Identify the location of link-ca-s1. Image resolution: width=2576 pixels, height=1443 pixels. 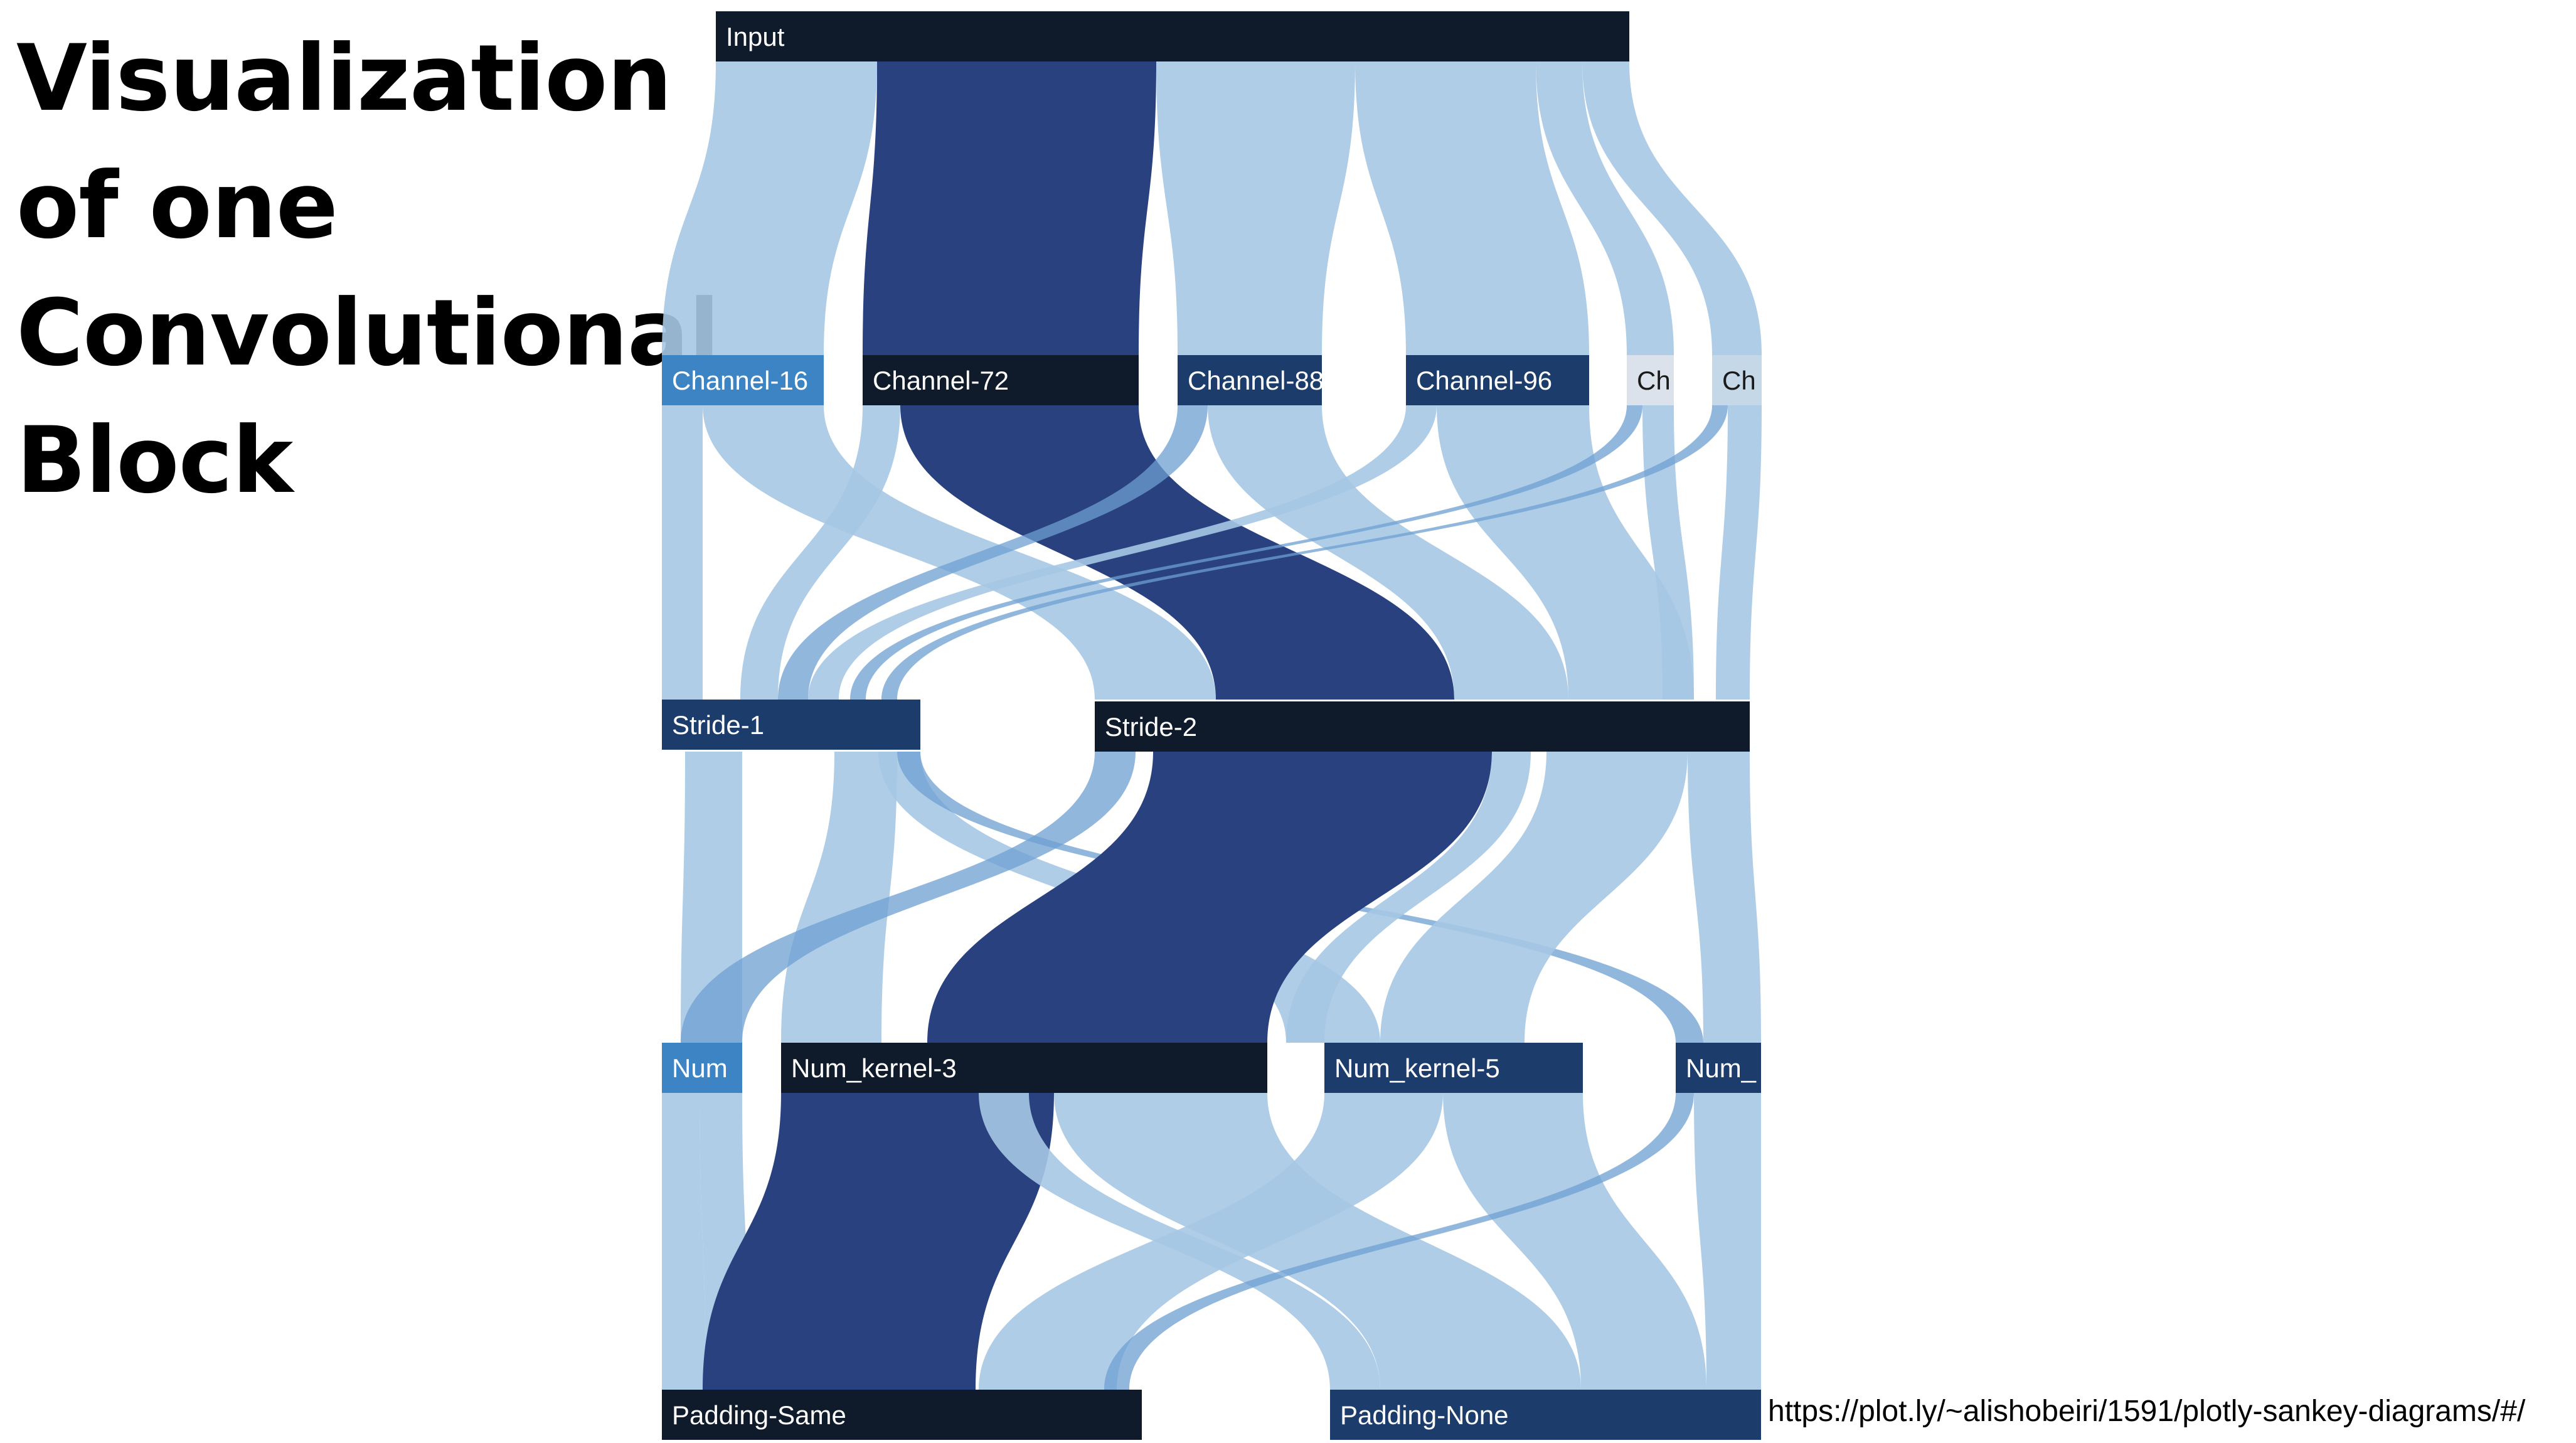
(1246, 552).